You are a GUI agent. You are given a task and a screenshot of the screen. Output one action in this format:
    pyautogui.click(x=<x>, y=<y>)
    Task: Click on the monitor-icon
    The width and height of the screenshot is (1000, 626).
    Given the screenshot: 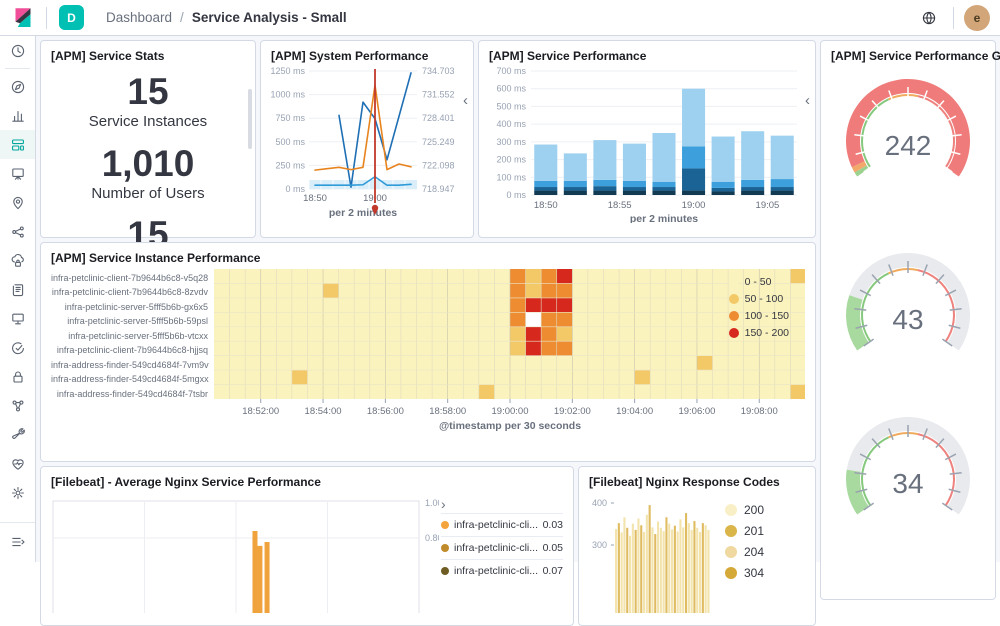 What is the action you would take?
    pyautogui.click(x=17, y=318)
    